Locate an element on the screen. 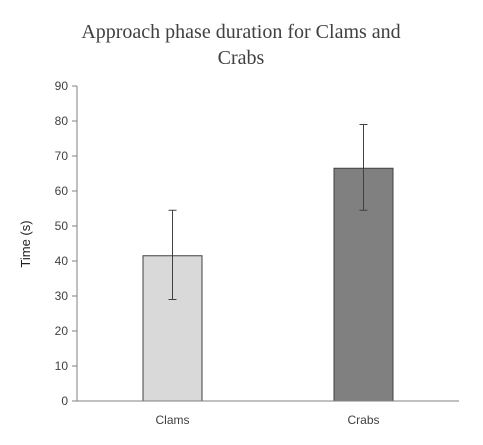 This screenshot has width=483, height=445. y-tick-label: 70 is located at coordinates (62, 156).